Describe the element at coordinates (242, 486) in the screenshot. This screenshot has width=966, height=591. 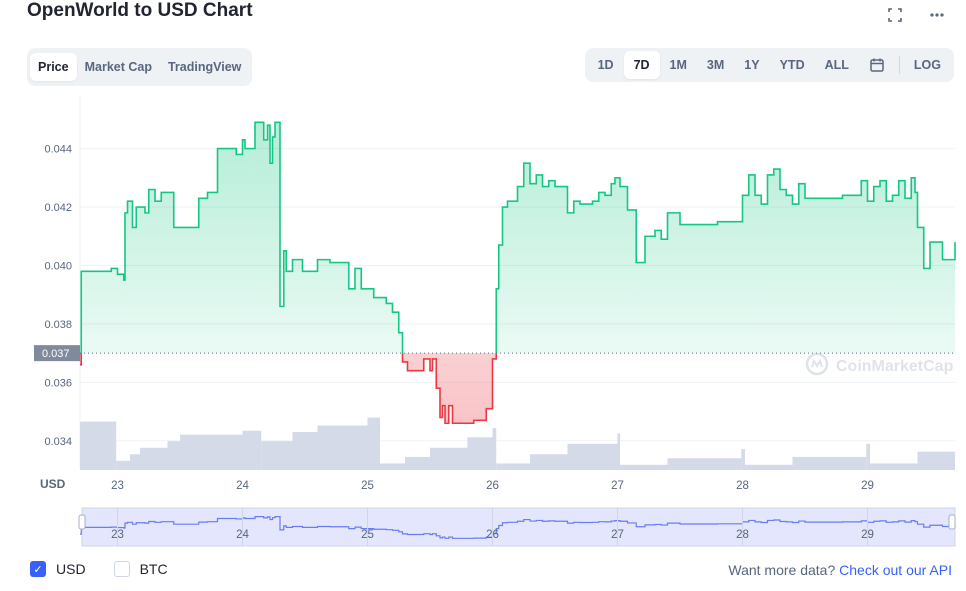
I see `x-tick-label: 24` at that location.